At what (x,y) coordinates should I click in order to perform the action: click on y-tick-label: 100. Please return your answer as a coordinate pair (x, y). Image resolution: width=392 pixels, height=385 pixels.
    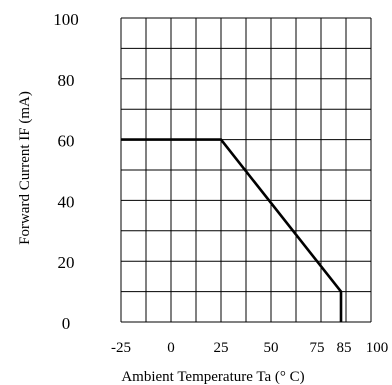
    Looking at the image, I should click on (66, 19).